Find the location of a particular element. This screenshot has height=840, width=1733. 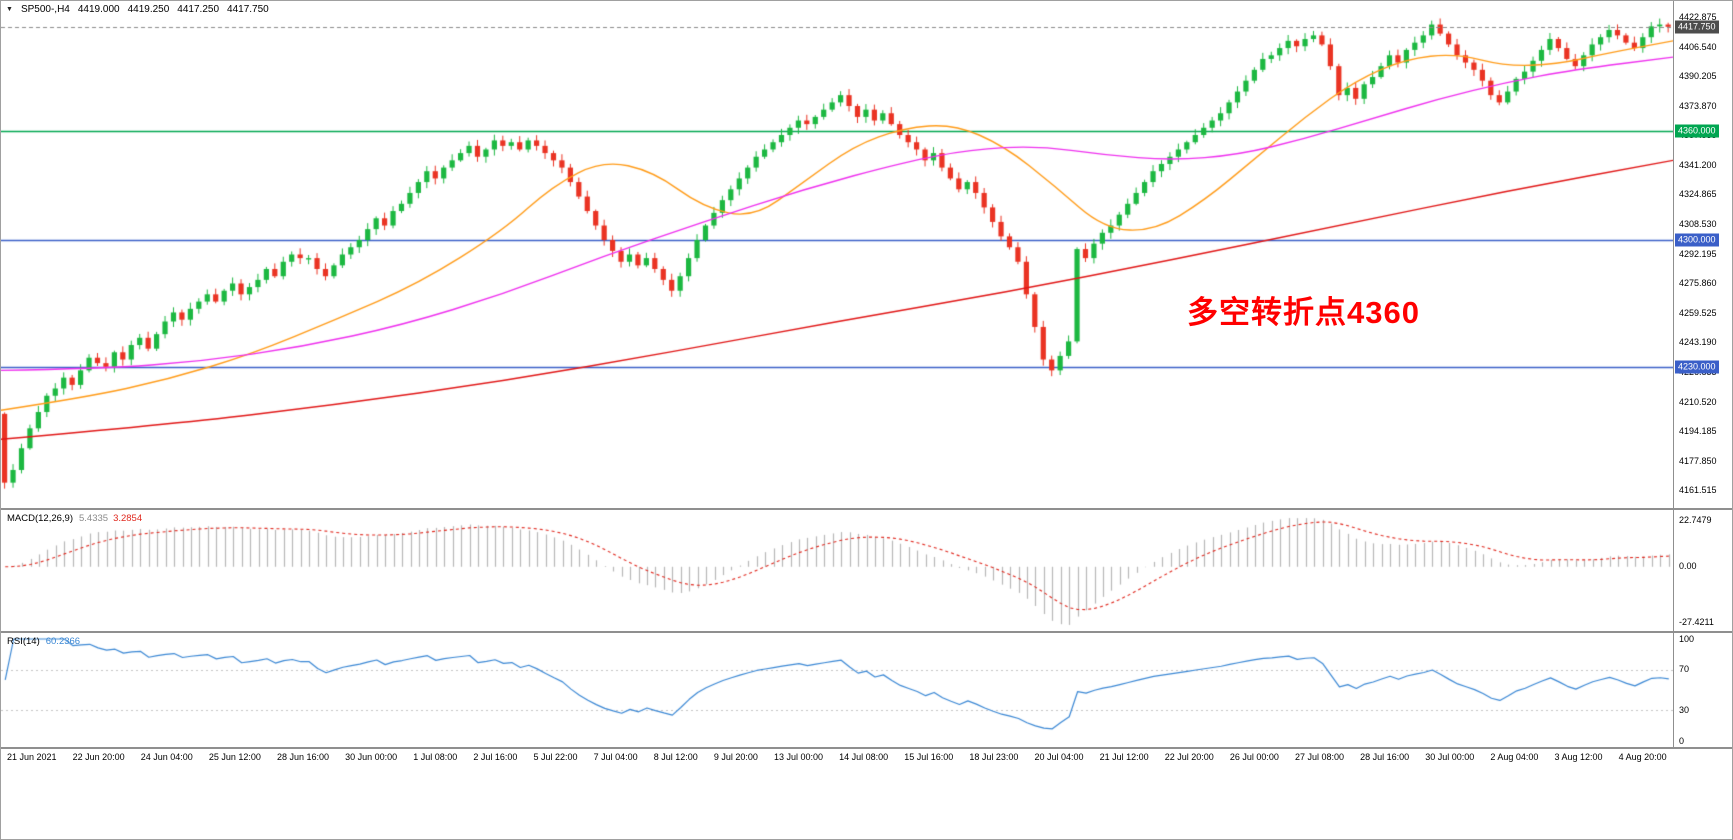

rsi-axis-tick: 100 is located at coordinates (1687, 638).